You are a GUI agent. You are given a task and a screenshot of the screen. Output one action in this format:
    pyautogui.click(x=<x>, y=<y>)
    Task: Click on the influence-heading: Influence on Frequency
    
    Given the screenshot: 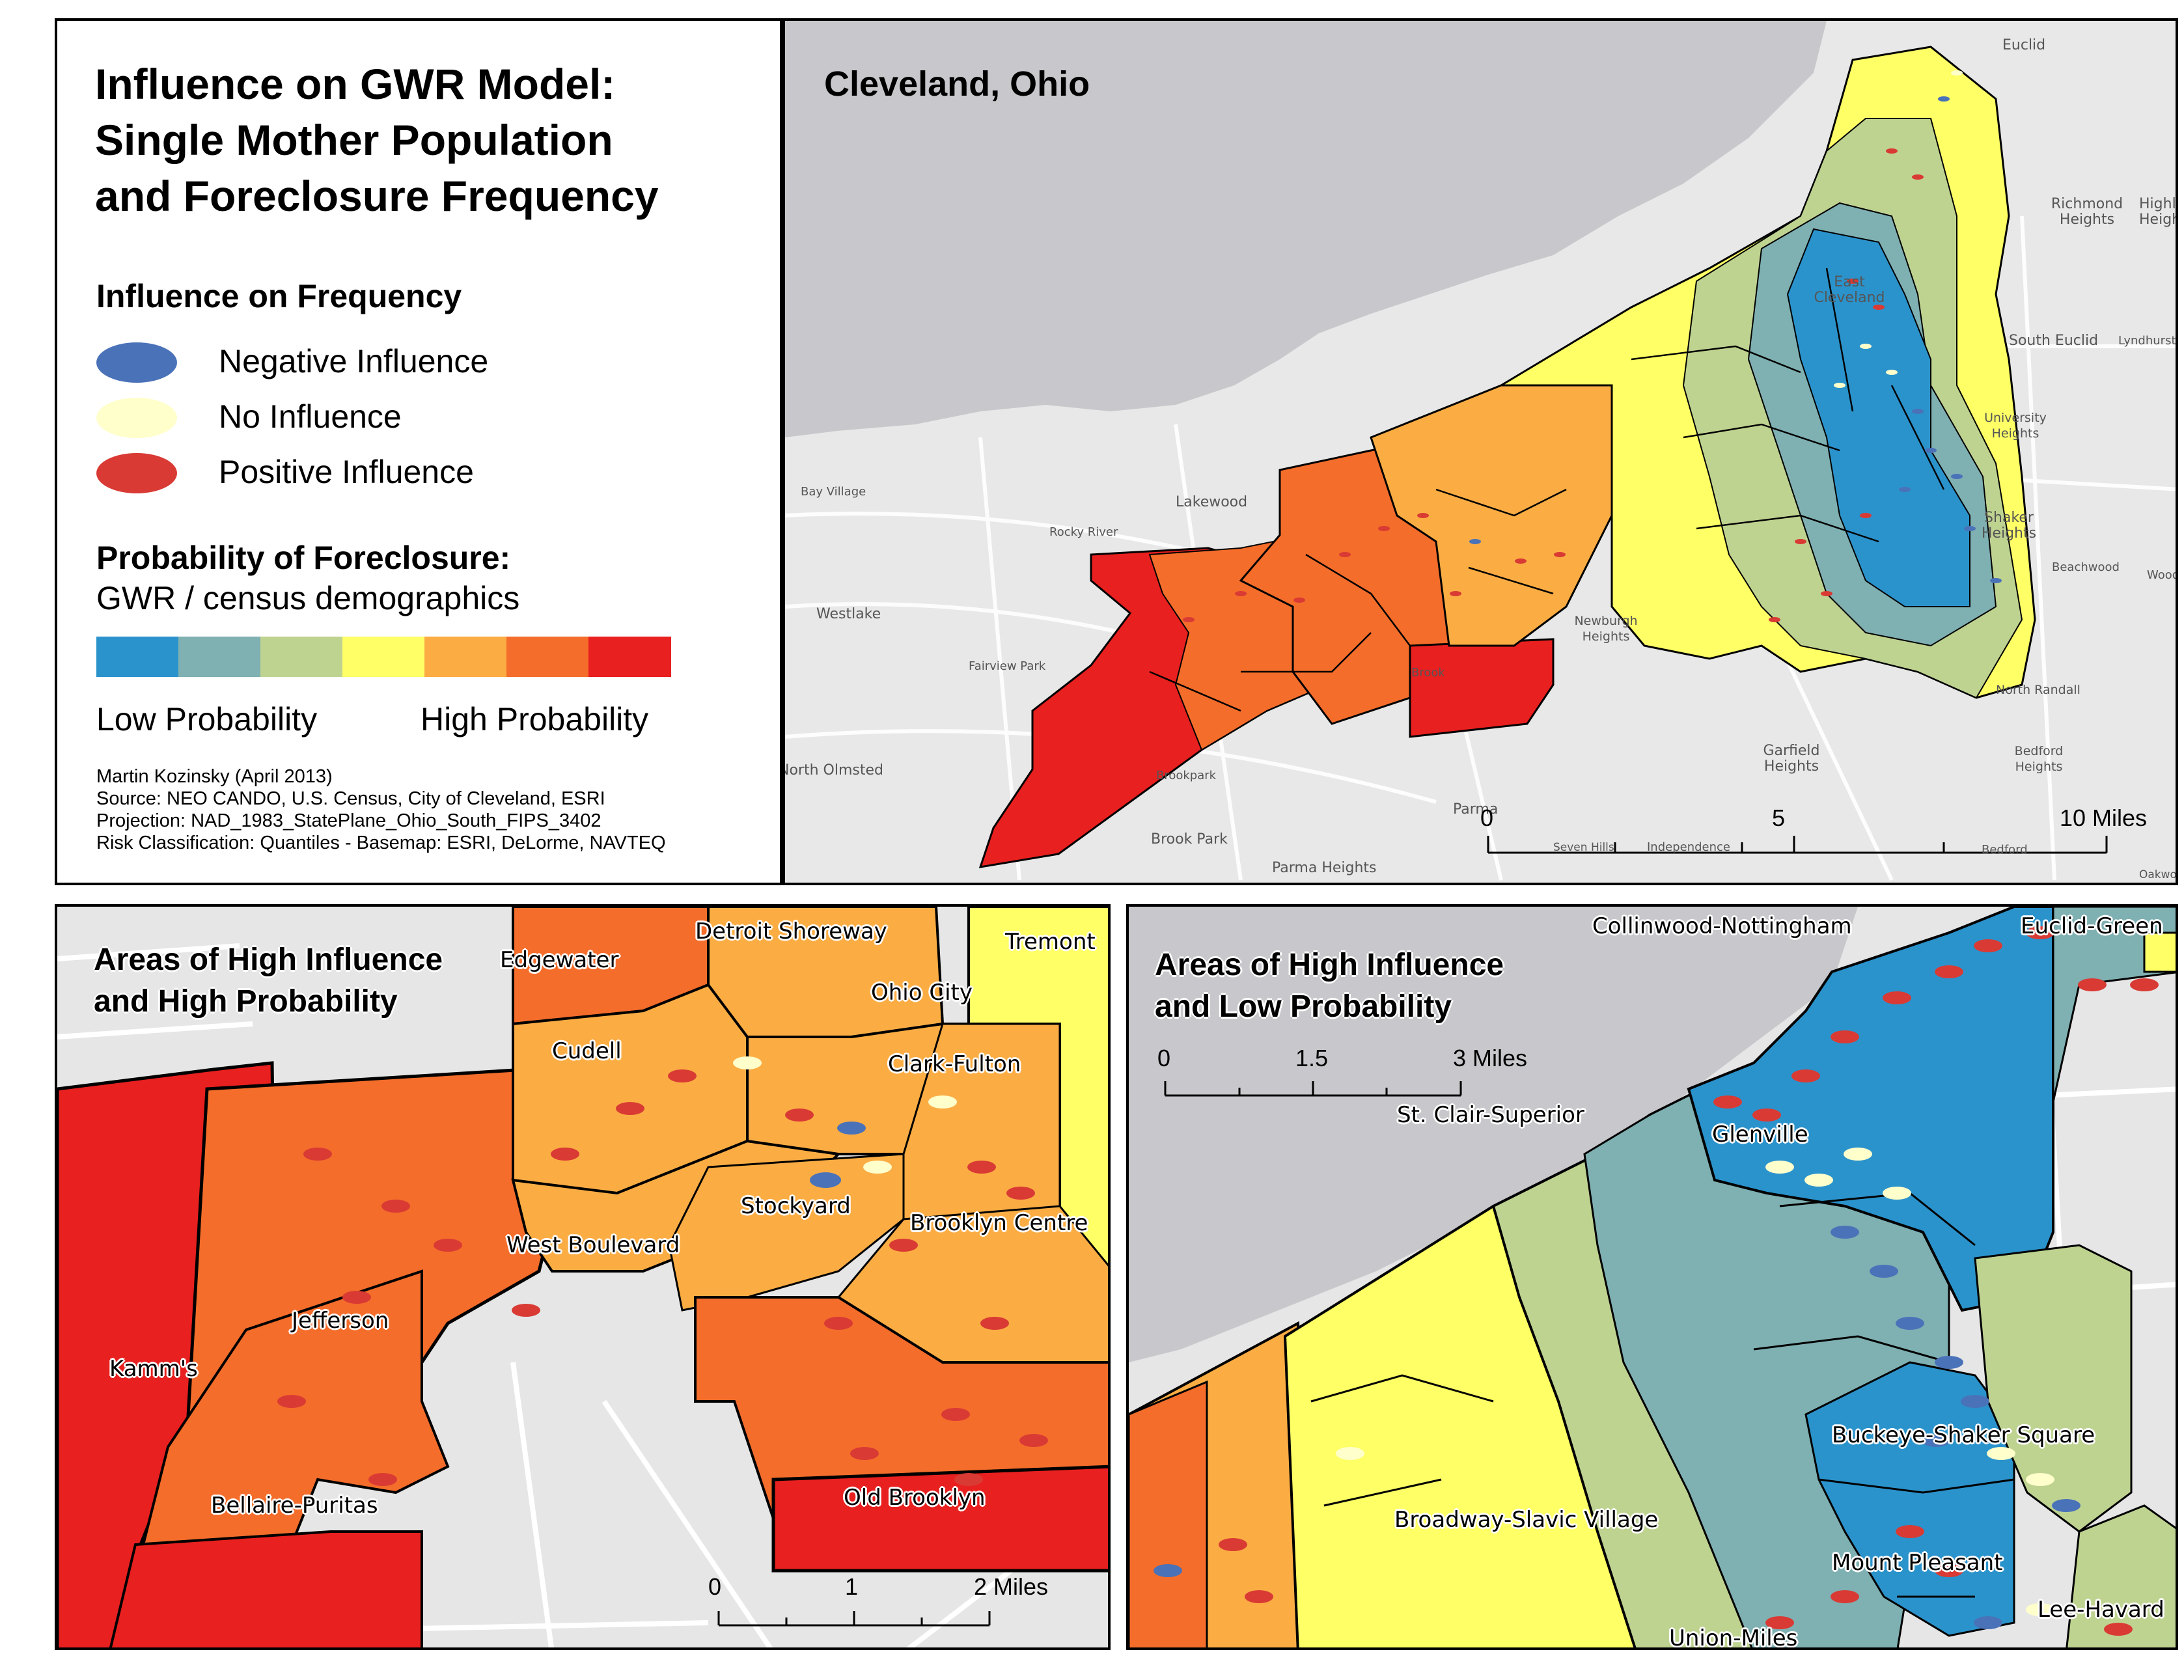 What is the action you would take?
    pyautogui.click(x=279, y=296)
    